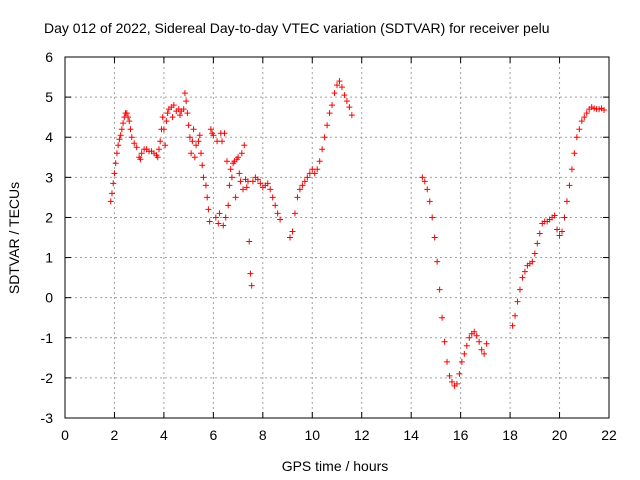 This screenshot has width=640, height=480. I want to click on x-tick-label: 20, so click(560, 435).